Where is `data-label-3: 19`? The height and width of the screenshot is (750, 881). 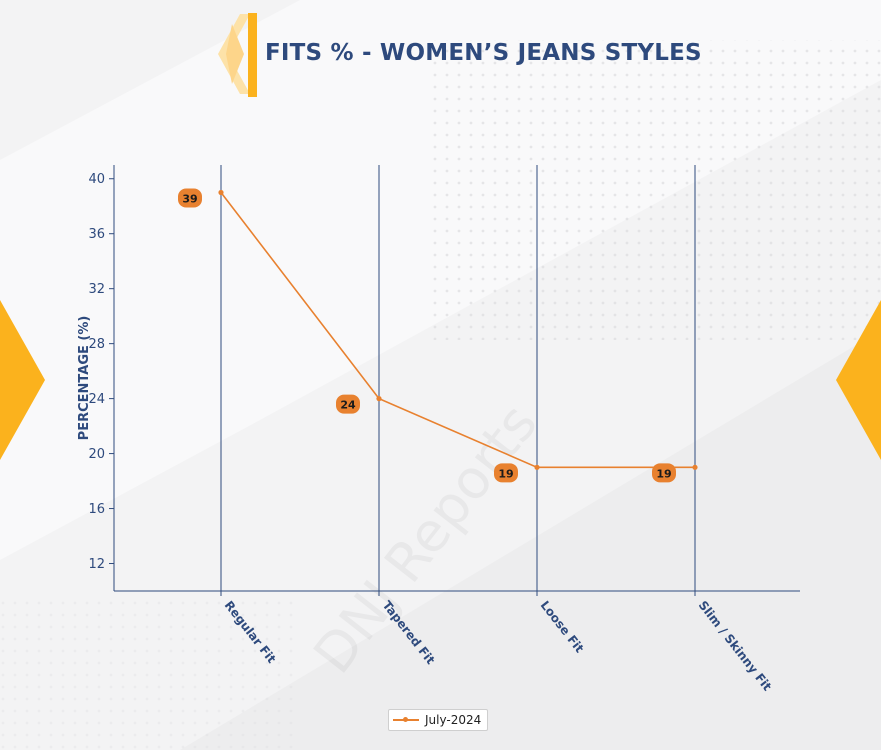 data-label-3: 19 is located at coordinates (664, 473).